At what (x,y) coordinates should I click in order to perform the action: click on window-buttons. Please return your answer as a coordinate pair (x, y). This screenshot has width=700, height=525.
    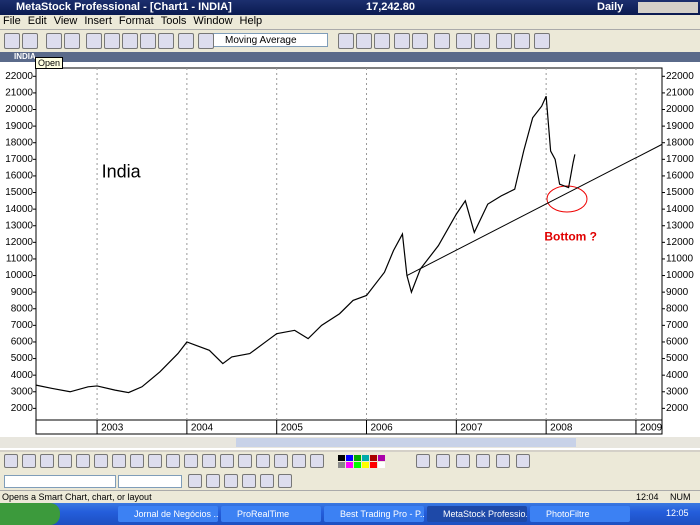
    Looking at the image, I should click on (668, 7).